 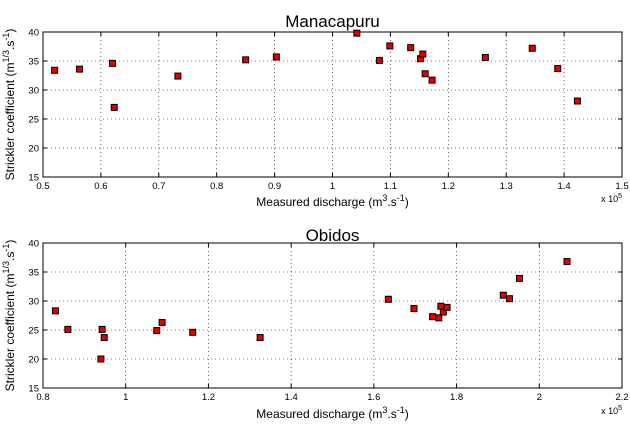 What do you see at coordinates (506, 186) in the screenshot?
I see `x-tick-label: 1.3` at bounding box center [506, 186].